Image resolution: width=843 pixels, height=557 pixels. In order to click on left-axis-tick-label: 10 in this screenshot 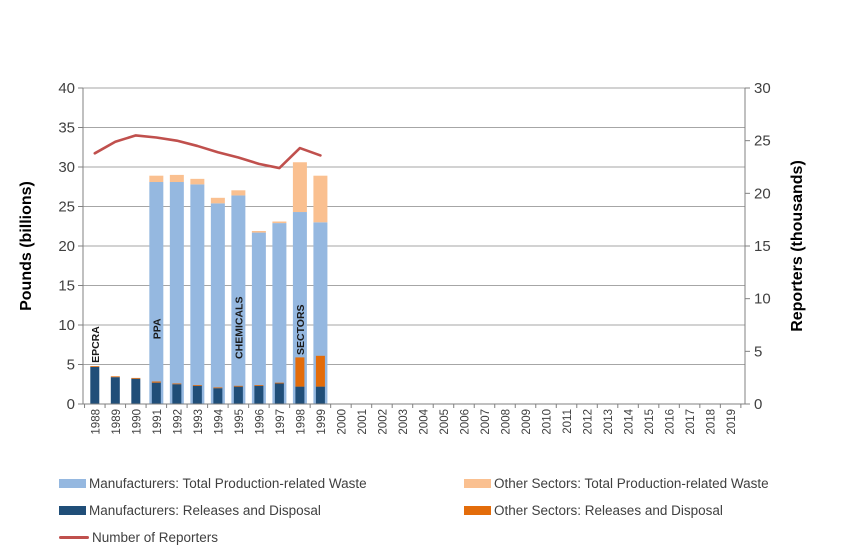, I will do `click(66, 325)`.